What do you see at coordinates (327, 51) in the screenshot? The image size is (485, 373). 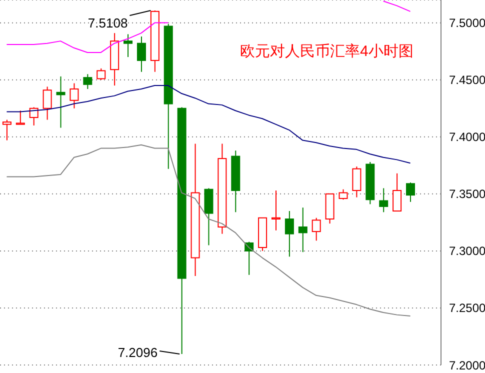 I see `text: 欧元对人民币汇率4小时图` at bounding box center [327, 51].